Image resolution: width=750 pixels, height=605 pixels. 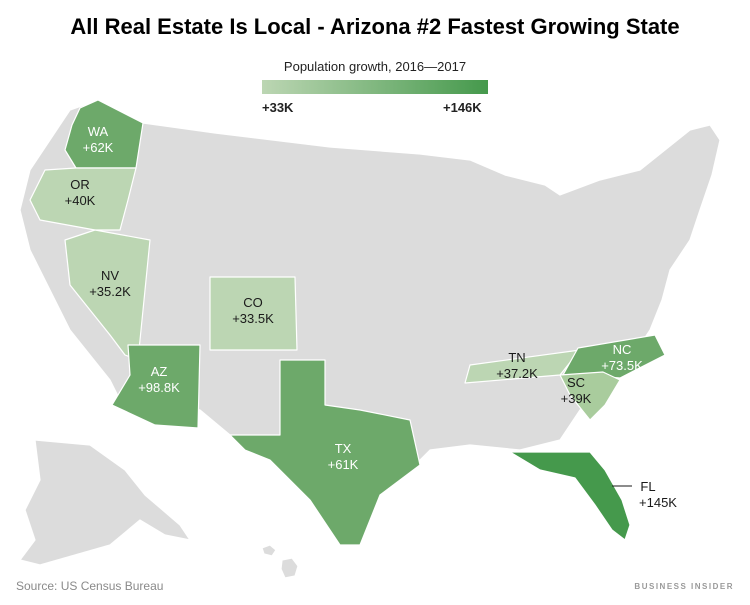 I want to click on state-label-or-abbr: OR, so click(x=80, y=184).